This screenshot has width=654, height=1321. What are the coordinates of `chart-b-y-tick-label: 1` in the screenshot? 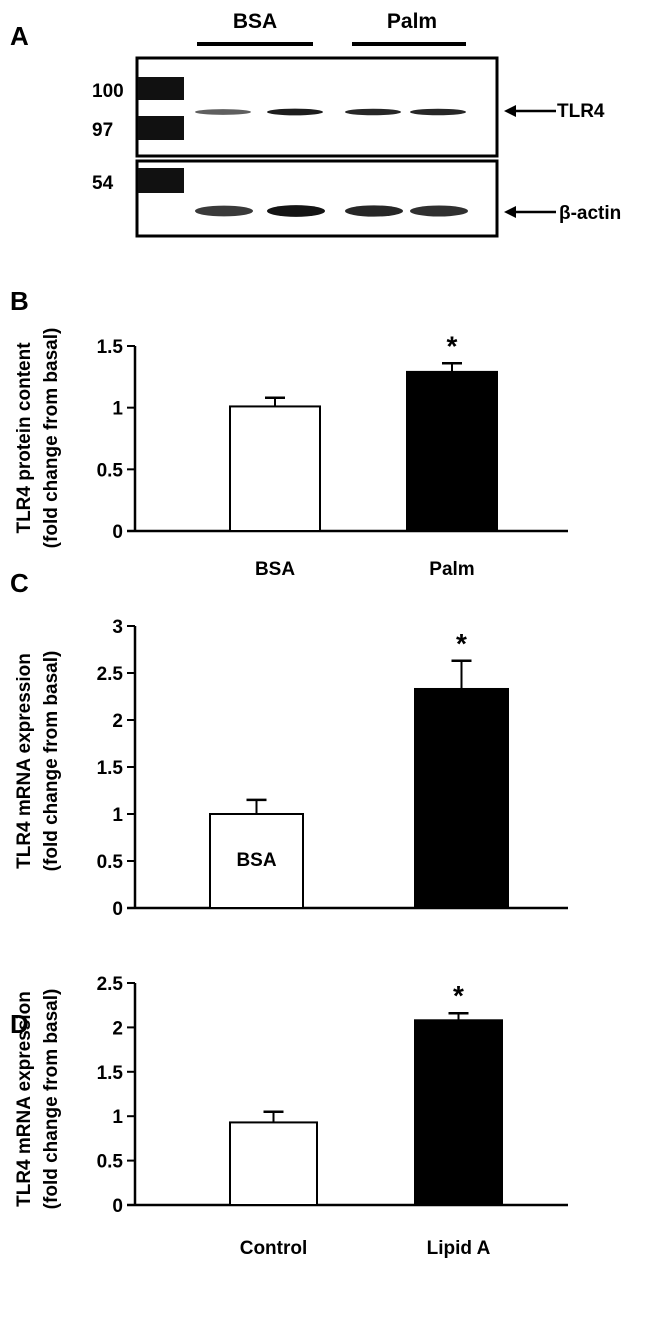 It's located at (117, 409).